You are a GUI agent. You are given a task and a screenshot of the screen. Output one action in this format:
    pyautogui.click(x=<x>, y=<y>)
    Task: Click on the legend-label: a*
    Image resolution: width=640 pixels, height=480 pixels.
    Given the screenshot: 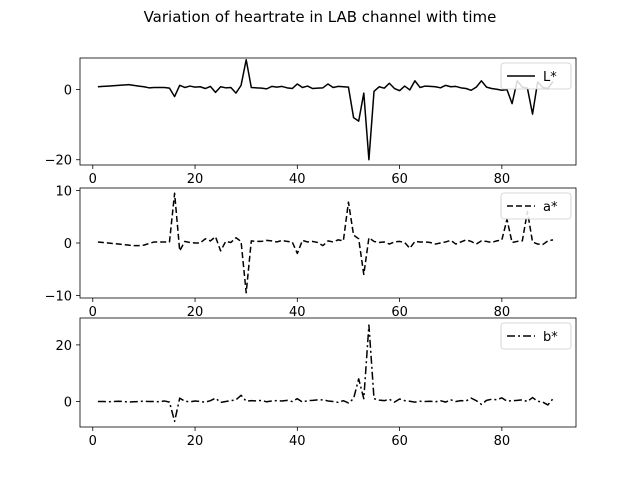 What is the action you would take?
    pyautogui.click(x=550, y=207)
    